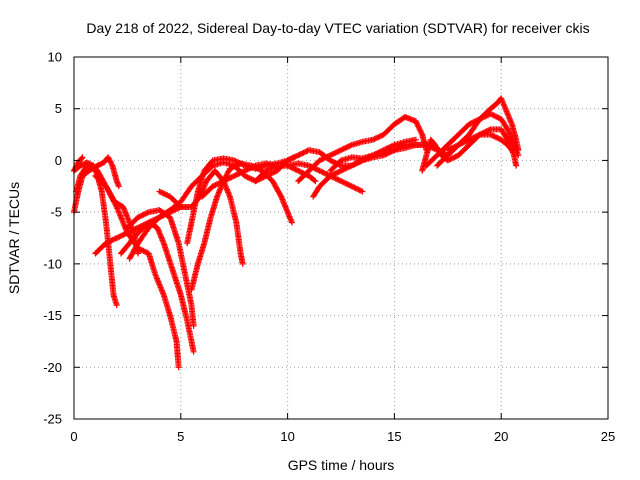 Image resolution: width=640 pixels, height=480 pixels. Describe the element at coordinates (52, 367) in the screenshot. I see `y-tick-label: -20` at that location.